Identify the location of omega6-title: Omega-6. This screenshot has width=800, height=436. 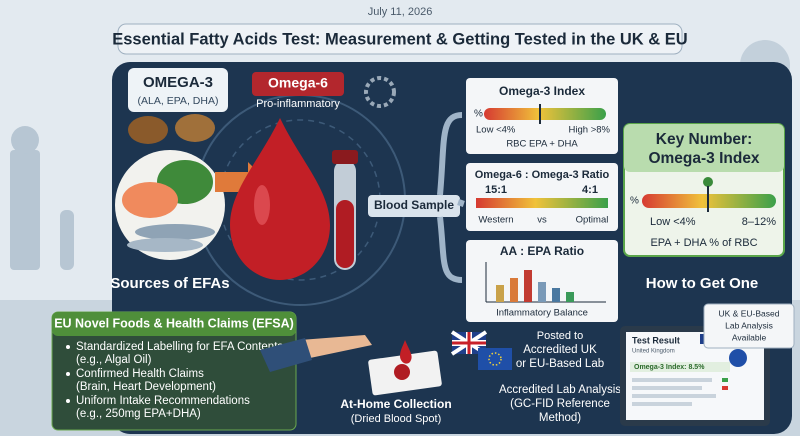
(298, 83).